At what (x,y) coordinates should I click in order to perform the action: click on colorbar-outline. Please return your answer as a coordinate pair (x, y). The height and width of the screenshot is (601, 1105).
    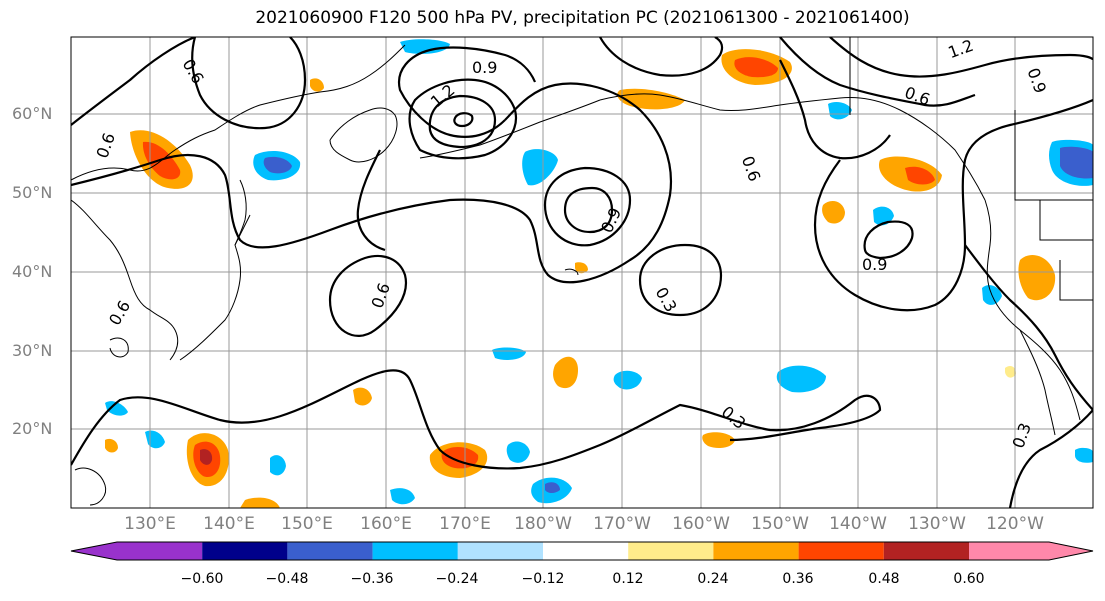
    Looking at the image, I should click on (582, 551).